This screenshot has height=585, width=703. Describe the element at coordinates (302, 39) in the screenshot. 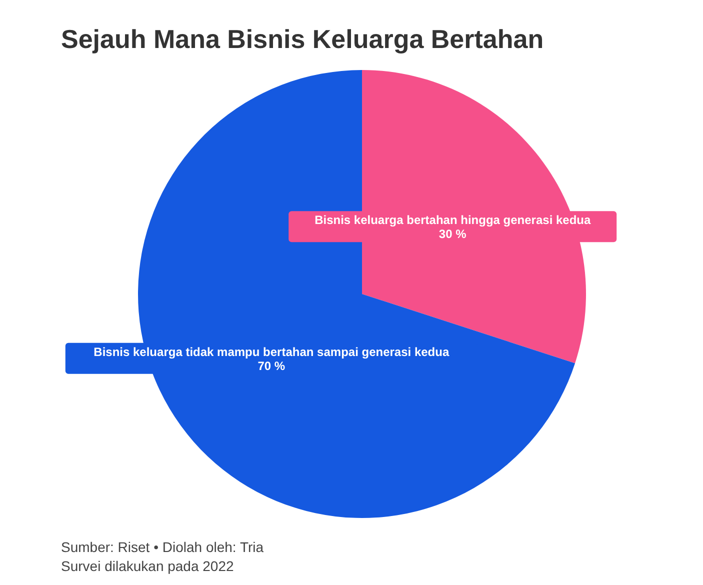

I see `chart-title: Sejauh Mana Bisnis Keluarga Bertahan` at that location.